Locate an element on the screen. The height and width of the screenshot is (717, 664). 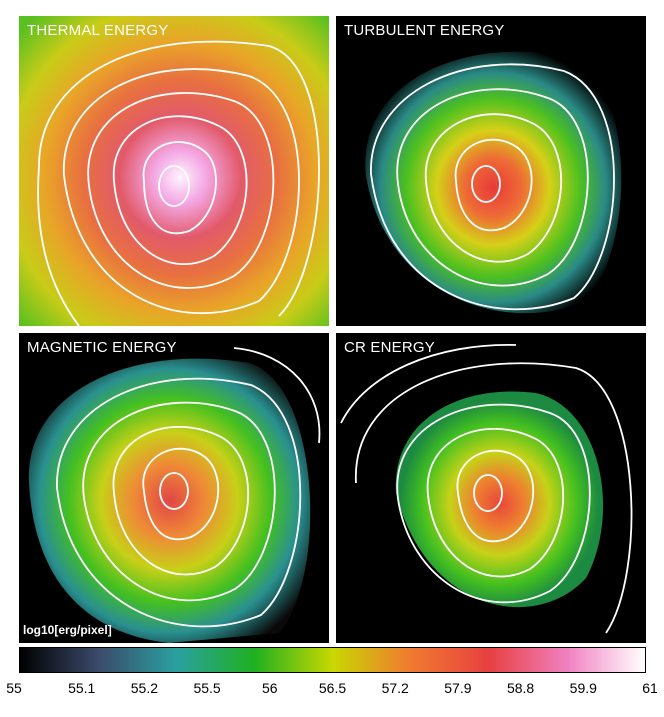
colorbar-tick-label: 56 is located at coordinates (270, 688).